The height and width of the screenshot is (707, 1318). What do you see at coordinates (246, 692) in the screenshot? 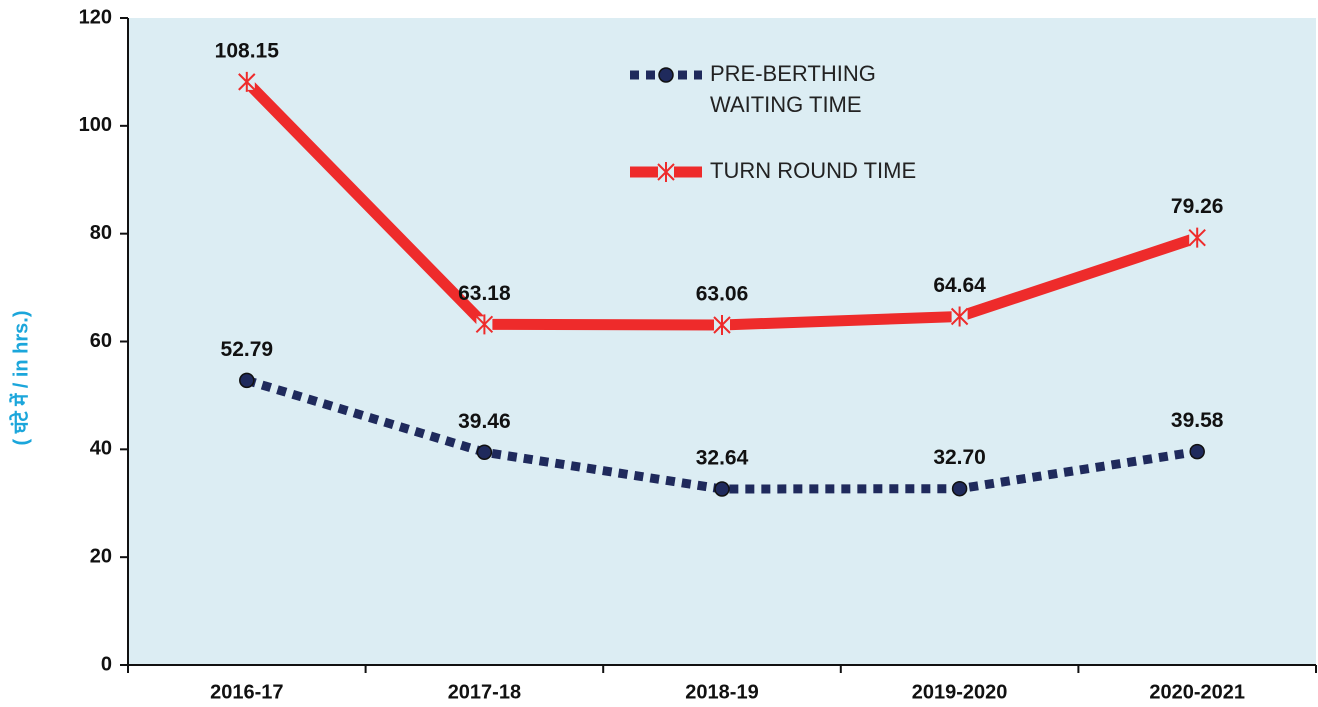
I see `x-tick-label: 2016-17` at bounding box center [246, 692].